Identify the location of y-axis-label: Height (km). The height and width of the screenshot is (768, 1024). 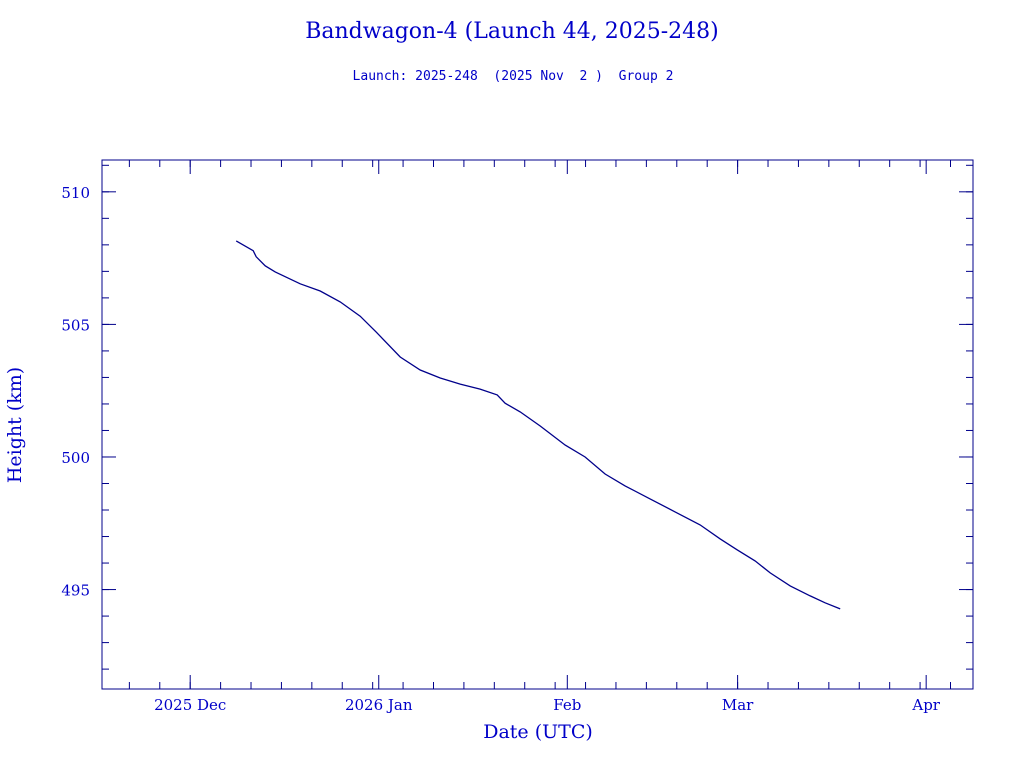
(15, 425).